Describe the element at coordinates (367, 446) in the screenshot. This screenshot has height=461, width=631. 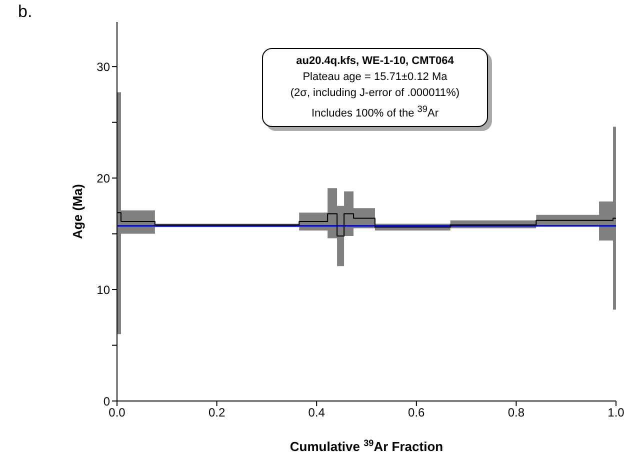
I see `x-axis-title: Cumulative $^{39}$Ar Fraction` at that location.